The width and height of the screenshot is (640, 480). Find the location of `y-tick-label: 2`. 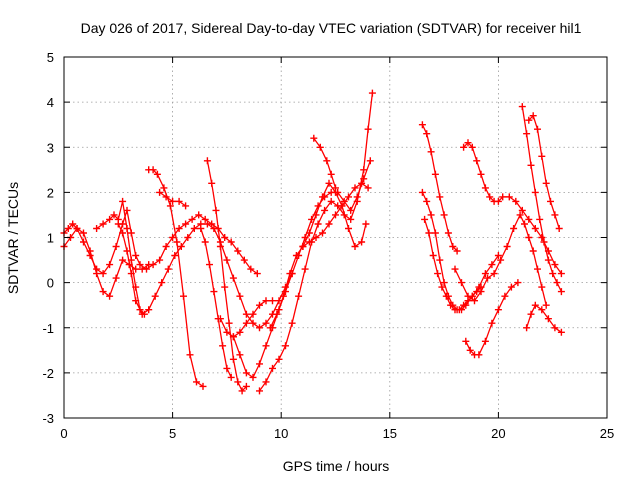

y-tick-label: 2 is located at coordinates (50, 192).